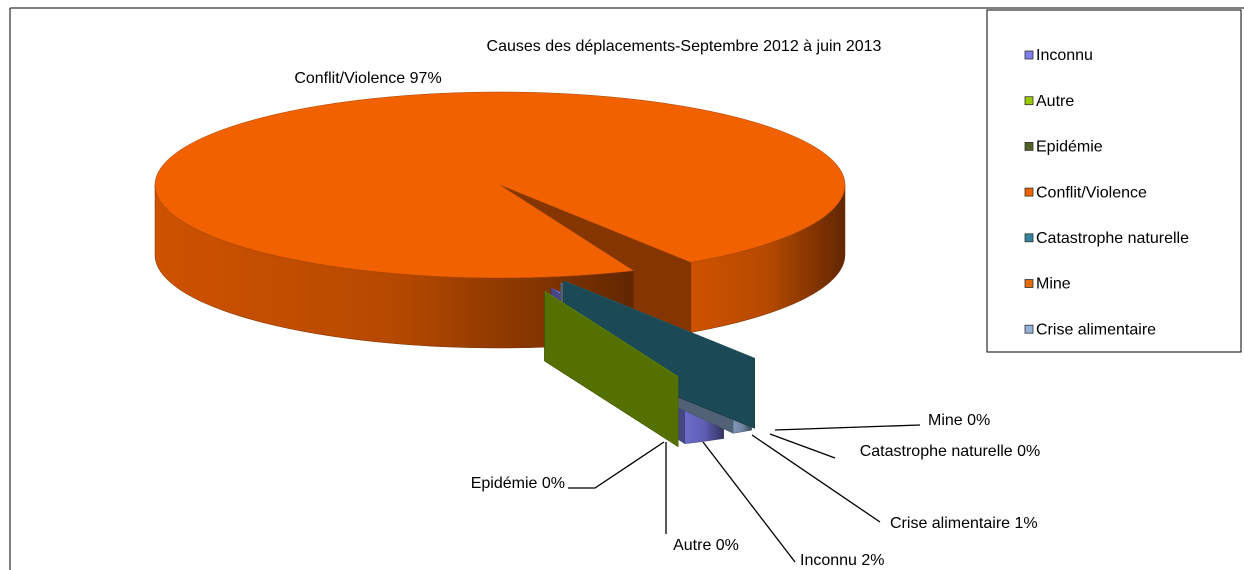  What do you see at coordinates (842, 560) in the screenshot?
I see `data-label: Inconnu 2%` at bounding box center [842, 560].